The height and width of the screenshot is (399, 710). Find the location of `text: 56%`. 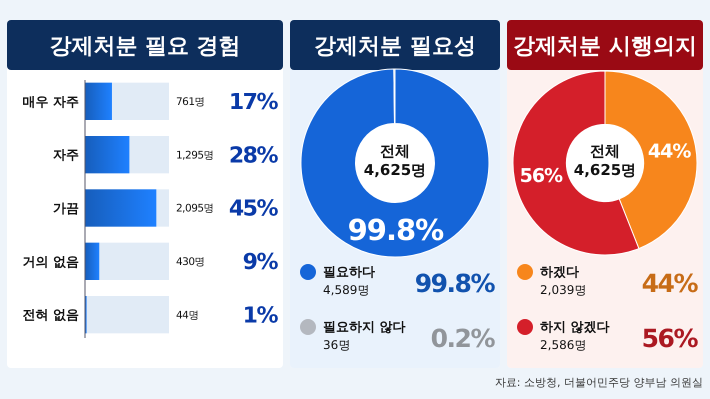

text: 56% is located at coordinates (669, 338).